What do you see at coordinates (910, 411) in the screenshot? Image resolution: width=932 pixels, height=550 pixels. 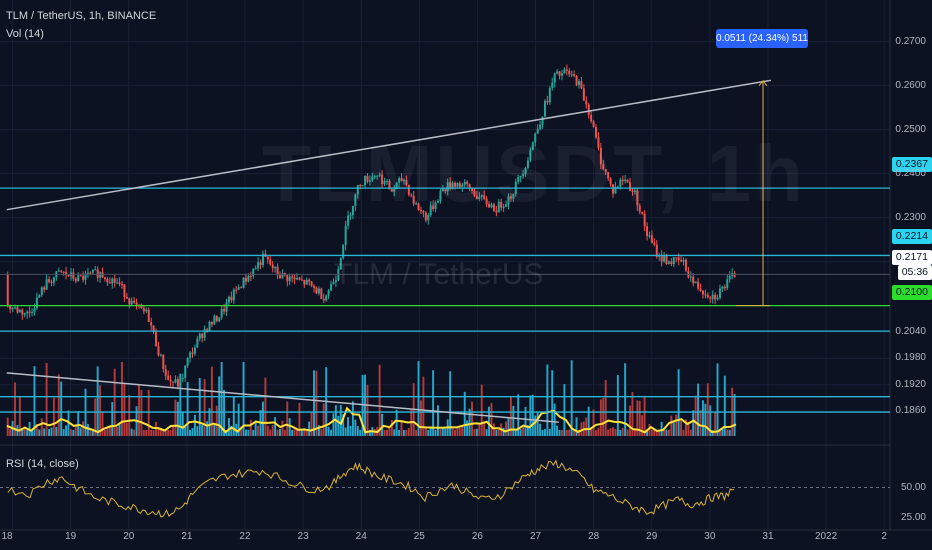 I see `price-tick-label: 0.1860` at bounding box center [910, 411].